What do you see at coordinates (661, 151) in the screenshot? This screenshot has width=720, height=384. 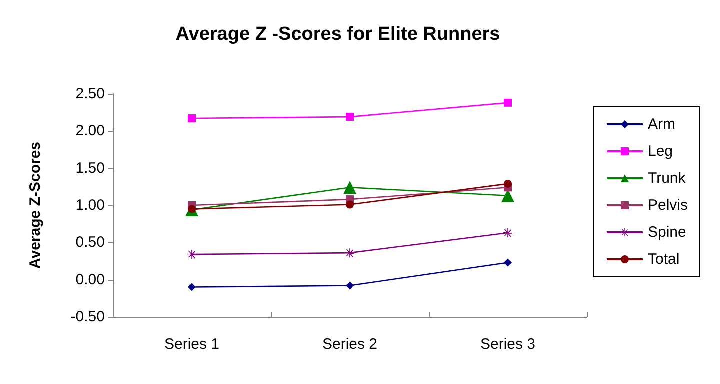 I see `legend-label: Leg` at bounding box center [661, 151].